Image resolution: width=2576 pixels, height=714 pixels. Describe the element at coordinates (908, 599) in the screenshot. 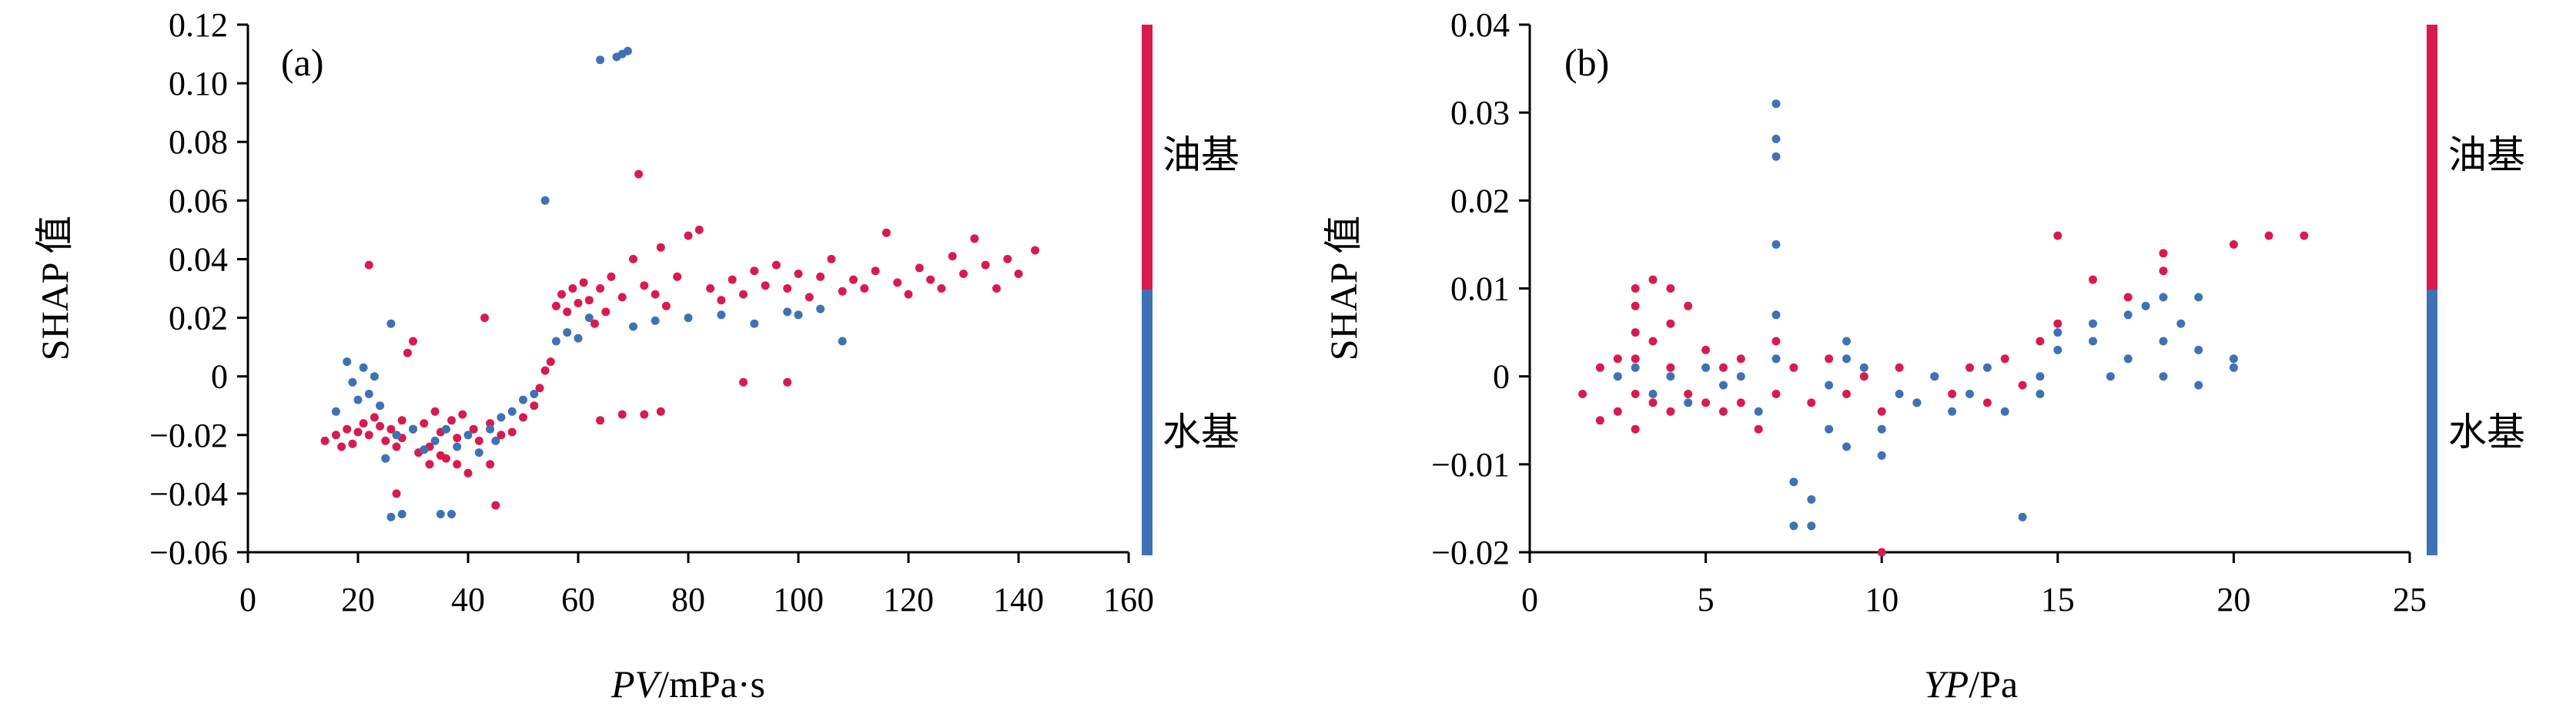

I see `x-tick-label: 120` at that location.